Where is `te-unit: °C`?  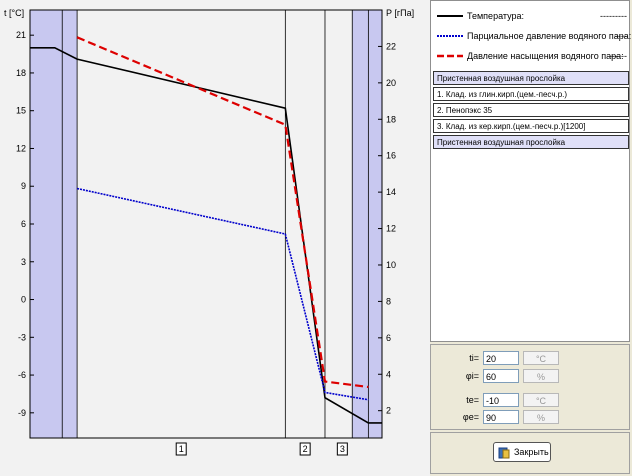
te-unit: °C is located at coordinates (541, 400).